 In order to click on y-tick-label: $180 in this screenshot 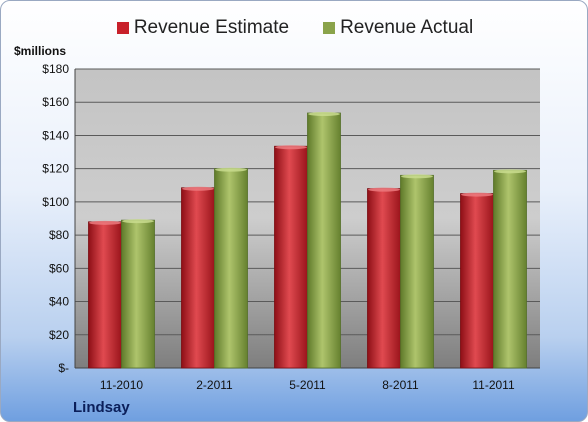, I will do `click(55, 69)`.